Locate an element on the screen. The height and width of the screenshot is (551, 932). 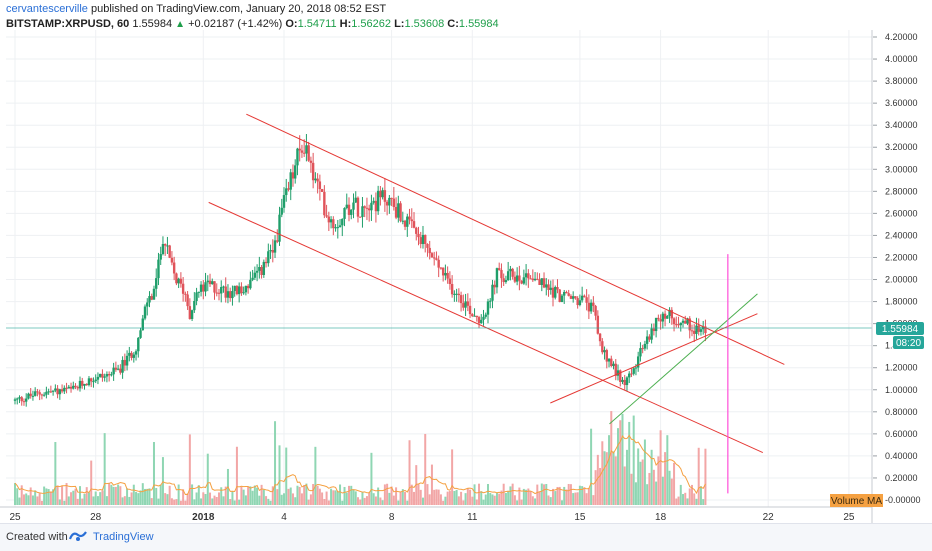
symbol-name: BITSTAMP:XRPUSD, 60 is located at coordinates (68, 24).